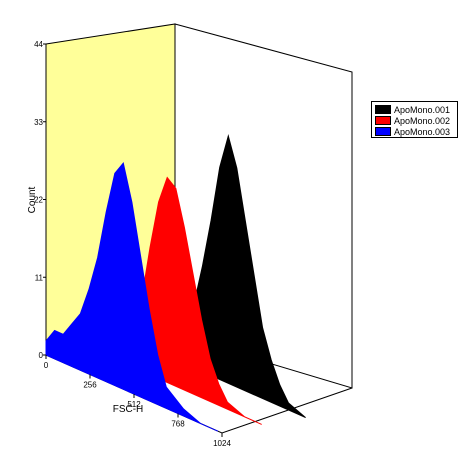  What do you see at coordinates (178, 424) in the screenshot?
I see `x-tick-label: 768` at bounding box center [178, 424].